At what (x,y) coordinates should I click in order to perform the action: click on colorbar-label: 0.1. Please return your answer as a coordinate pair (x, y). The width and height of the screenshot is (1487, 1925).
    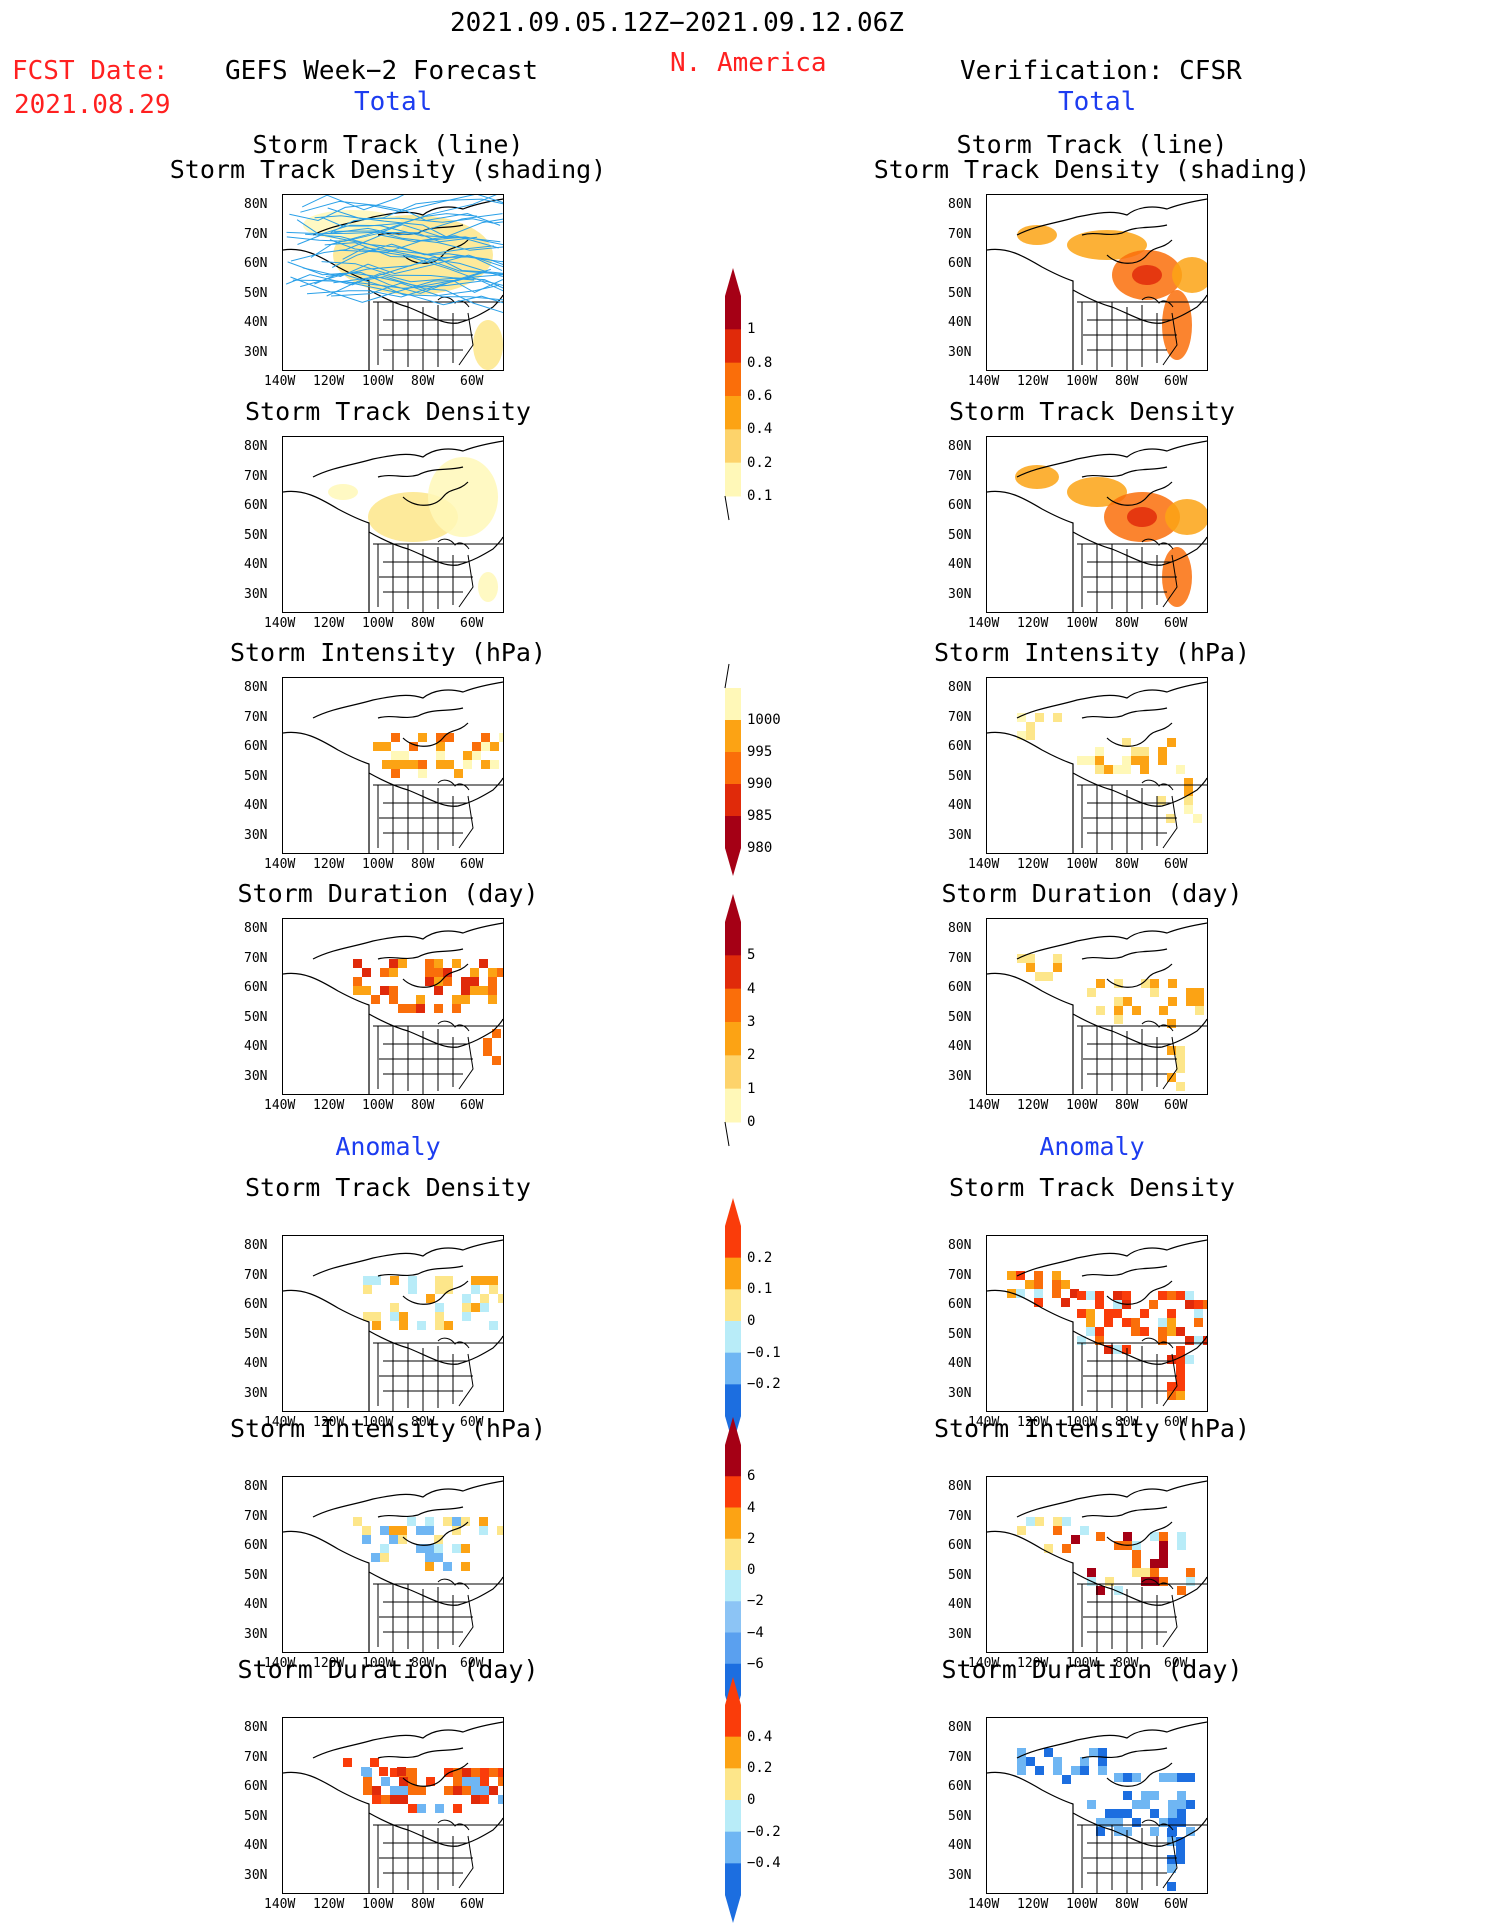
    Looking at the image, I should click on (760, 1289).